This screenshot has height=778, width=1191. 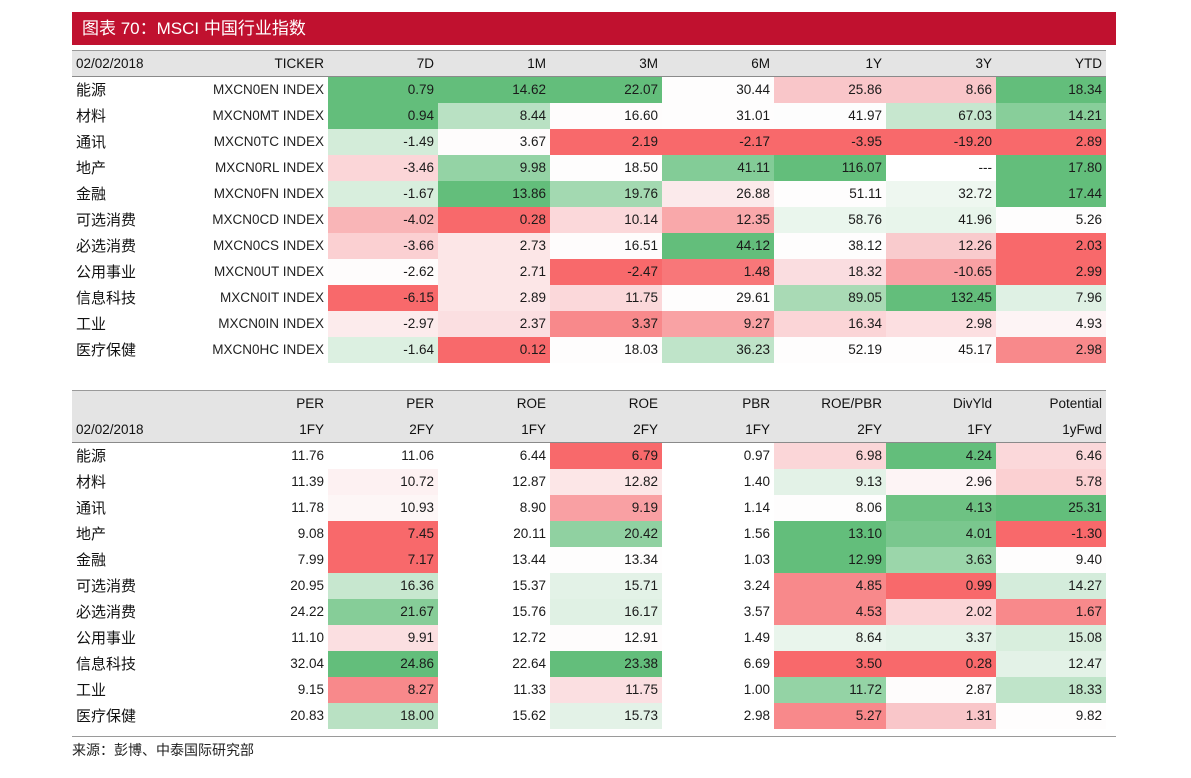 What do you see at coordinates (589, 481) in the screenshot?
I see `table-row: 材料 11.39 10.72 12.87 12.82 1.40 9.13 2.96 5.78` at bounding box center [589, 481].